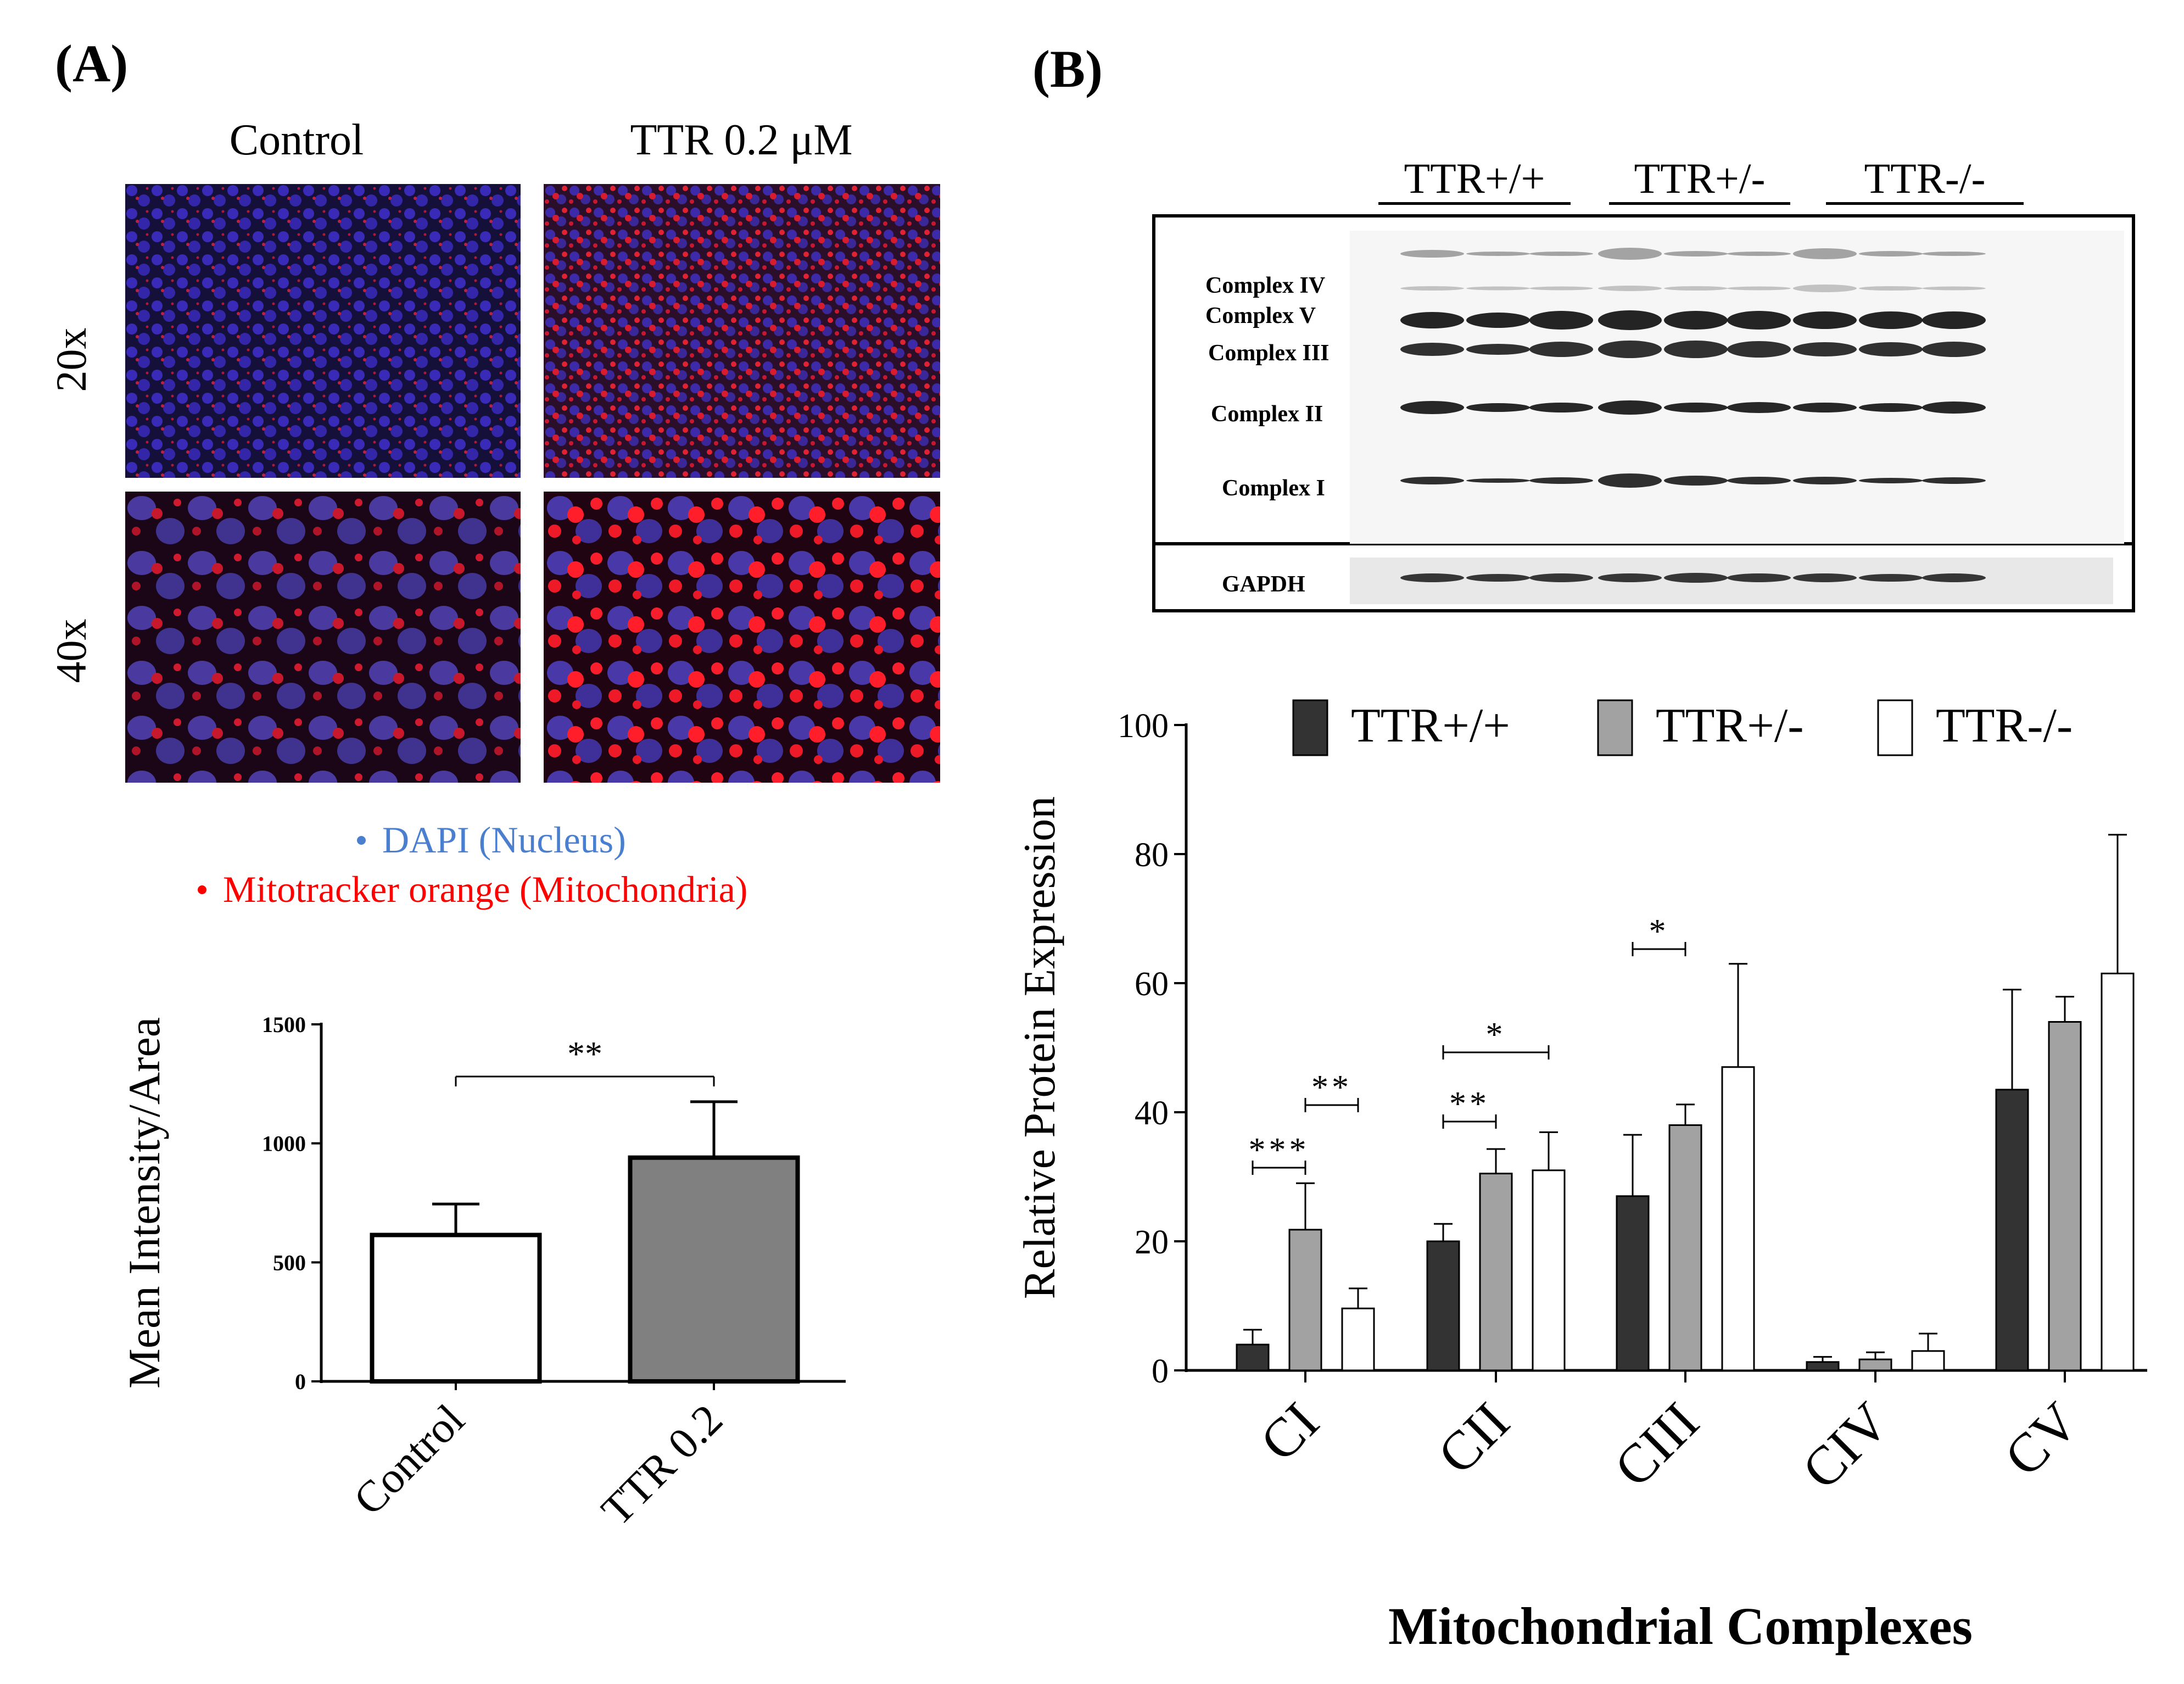  What do you see at coordinates (1152, 984) in the screenshot?
I see `chart-b-ytick-label: 60` at bounding box center [1152, 984].